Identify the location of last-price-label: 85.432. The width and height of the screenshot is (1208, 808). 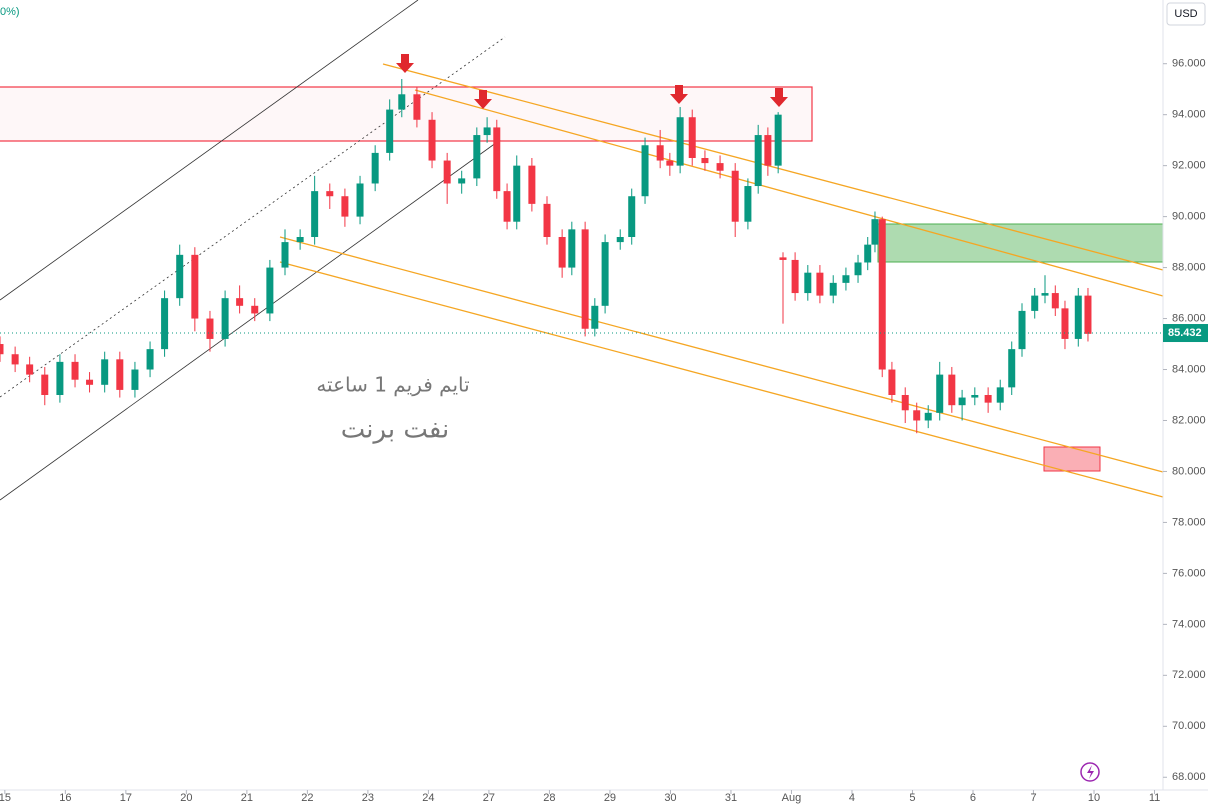
(1185, 333).